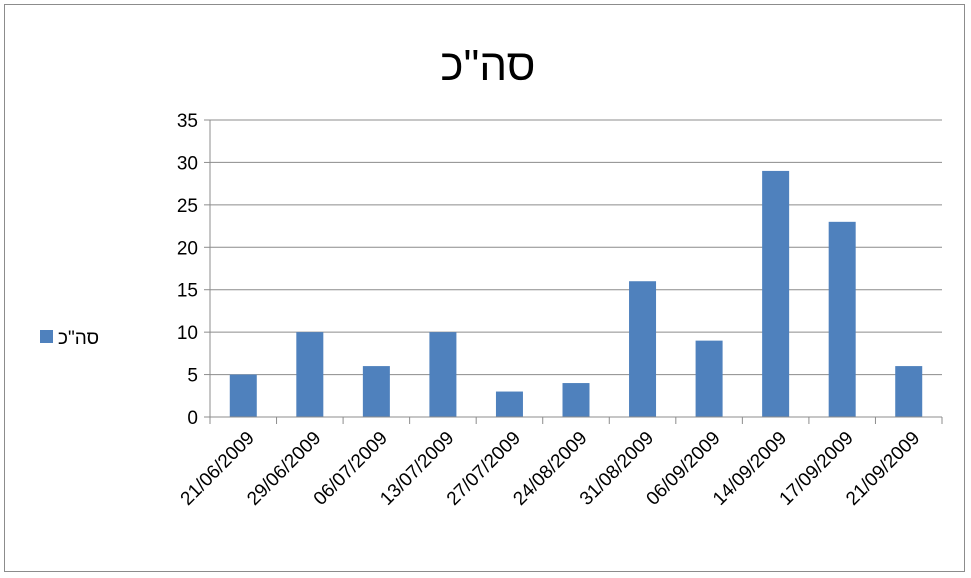 The image size is (971, 578). Describe the element at coordinates (187, 121) in the screenshot. I see `y-tick-label: 35` at that location.